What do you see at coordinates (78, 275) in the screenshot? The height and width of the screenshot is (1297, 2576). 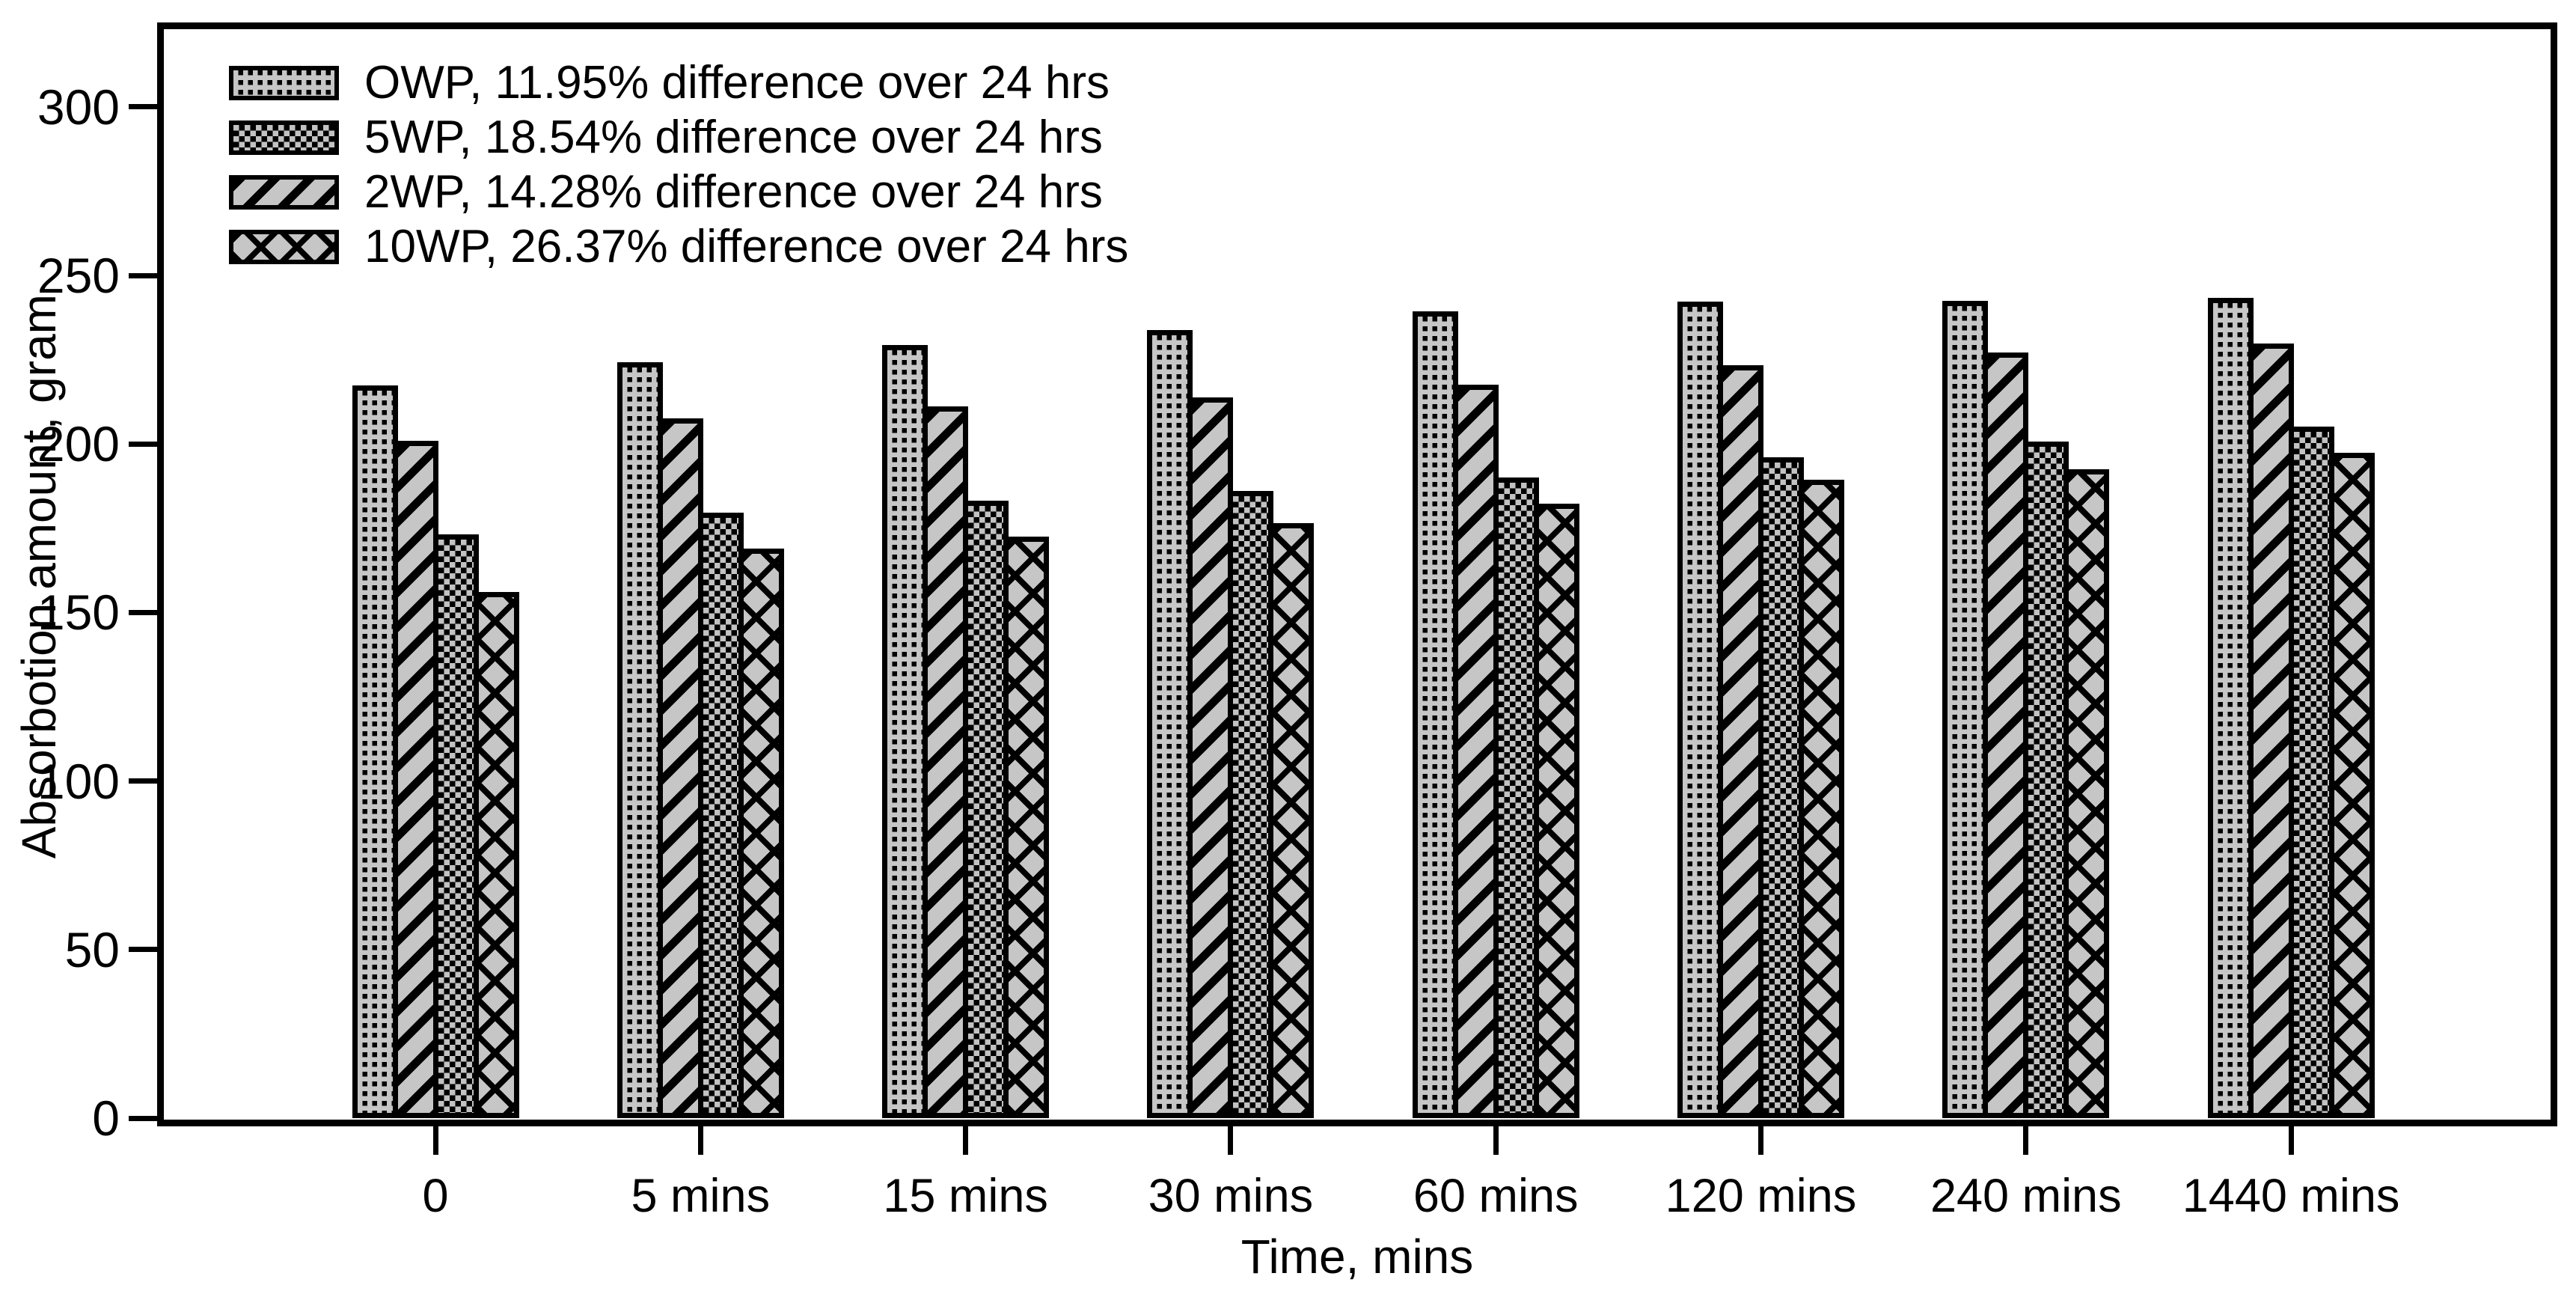 I see `y-tick-label-250: 250` at bounding box center [78, 275].